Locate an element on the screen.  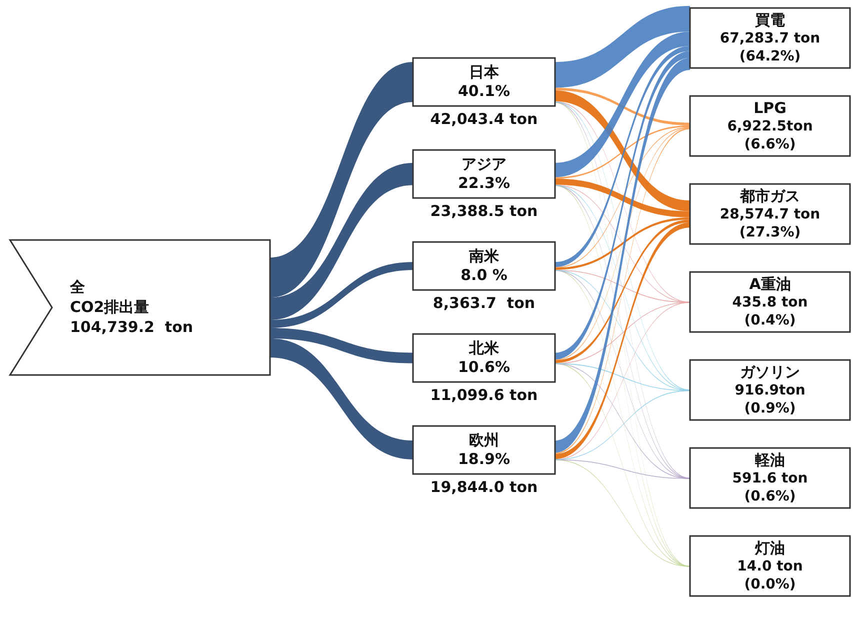
data-label: (64.2%) is located at coordinates (770, 56).